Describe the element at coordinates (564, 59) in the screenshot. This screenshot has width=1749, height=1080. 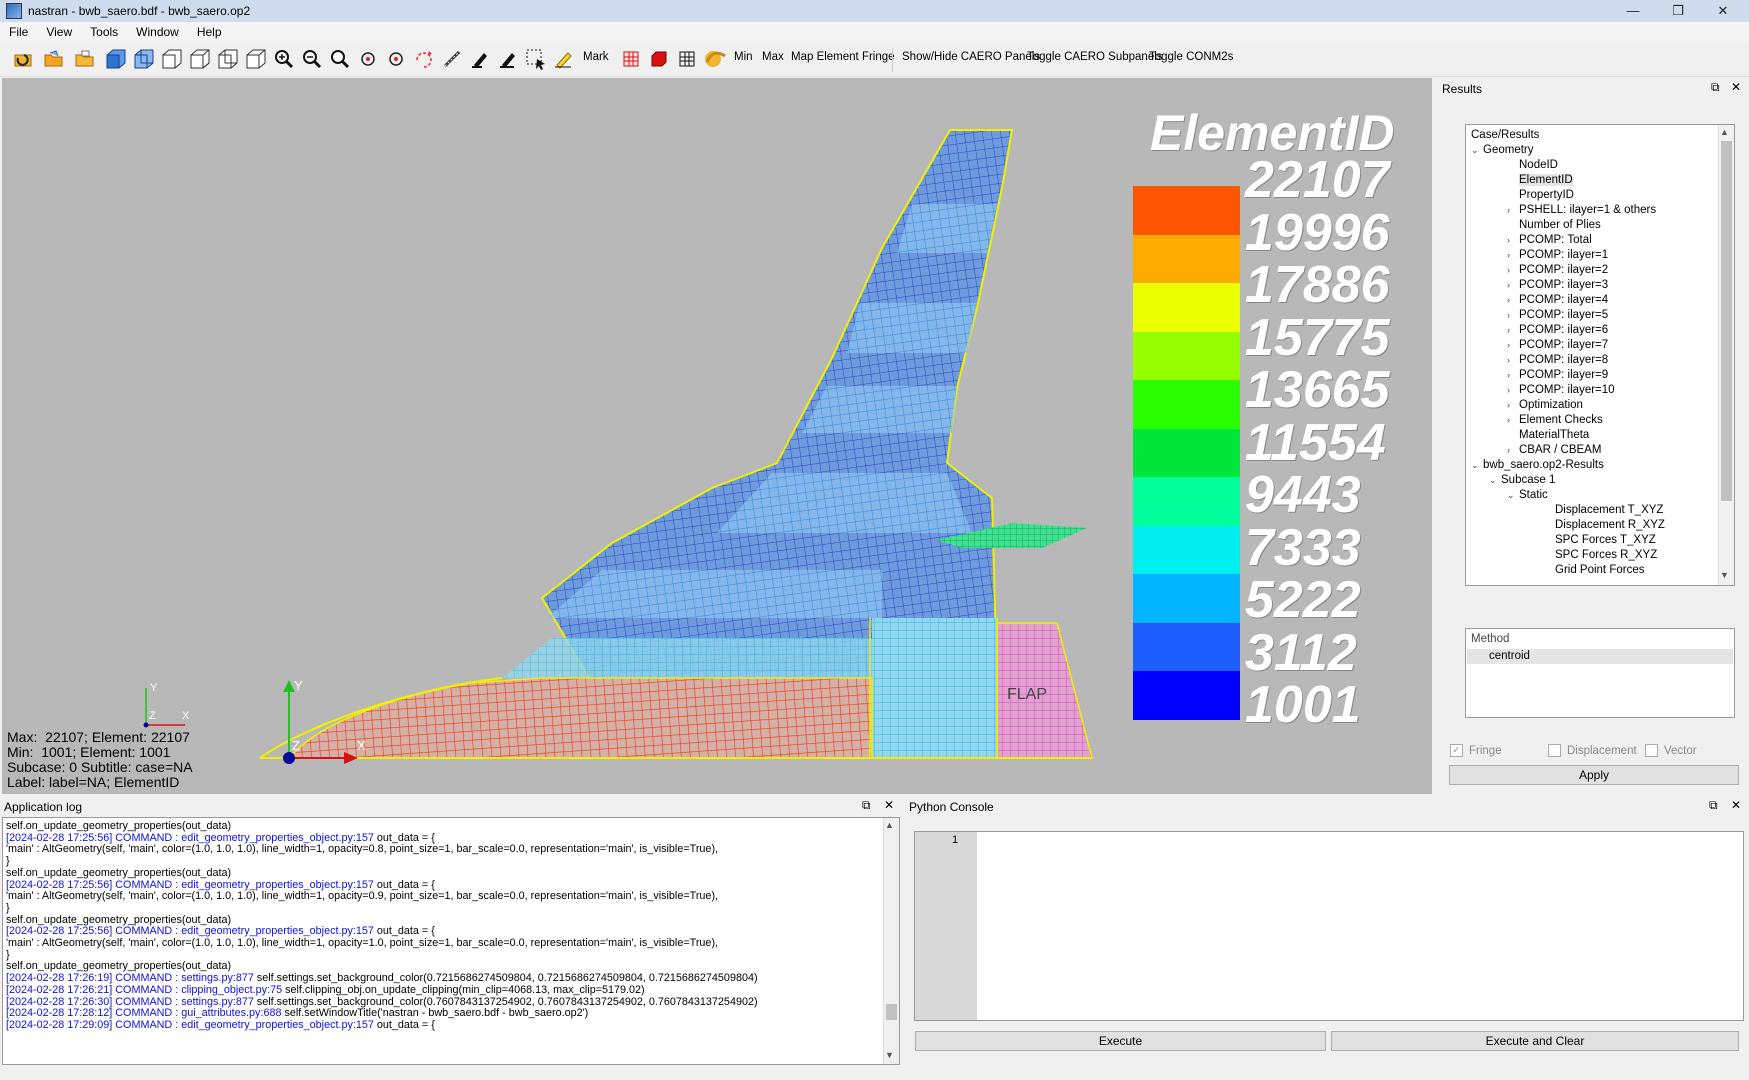
I see `edit-label-icon` at that location.